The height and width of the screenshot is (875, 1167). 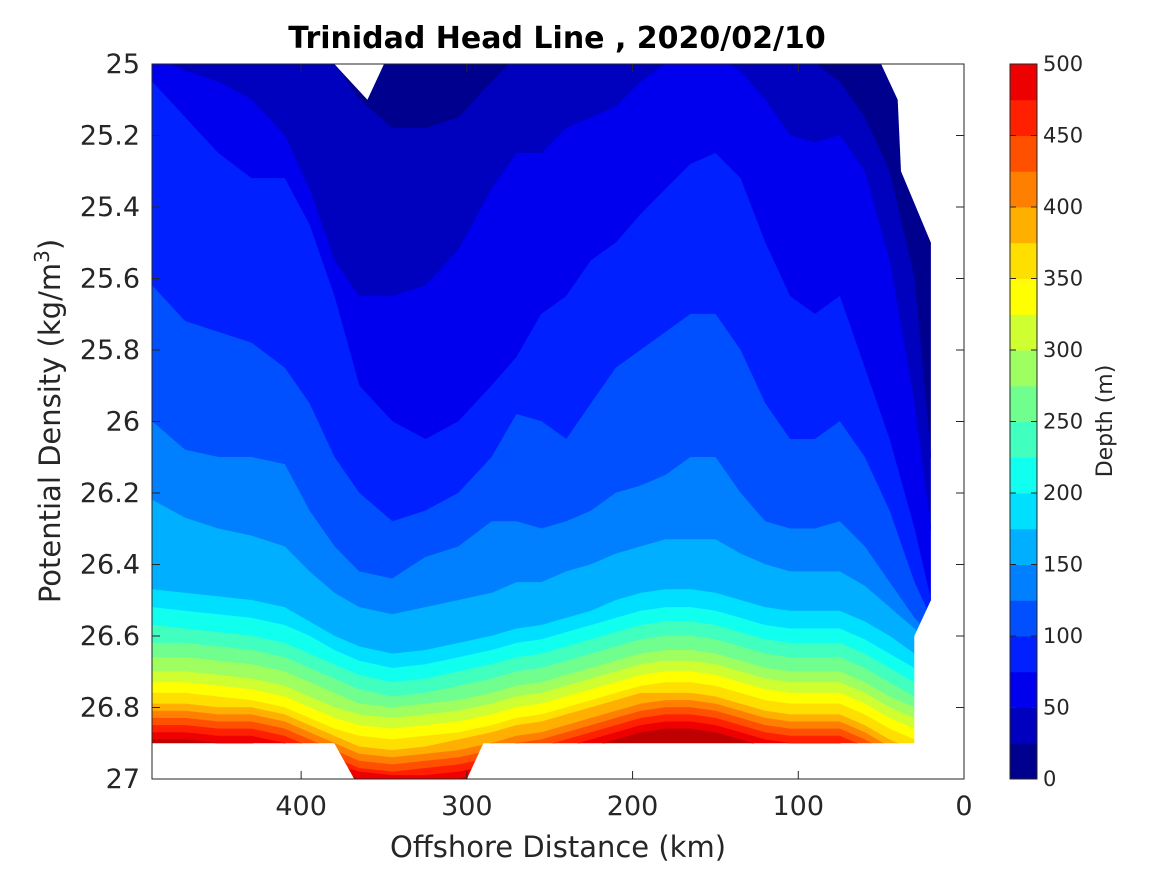 I want to click on y-axis-label-close: ), so click(x=50, y=244).